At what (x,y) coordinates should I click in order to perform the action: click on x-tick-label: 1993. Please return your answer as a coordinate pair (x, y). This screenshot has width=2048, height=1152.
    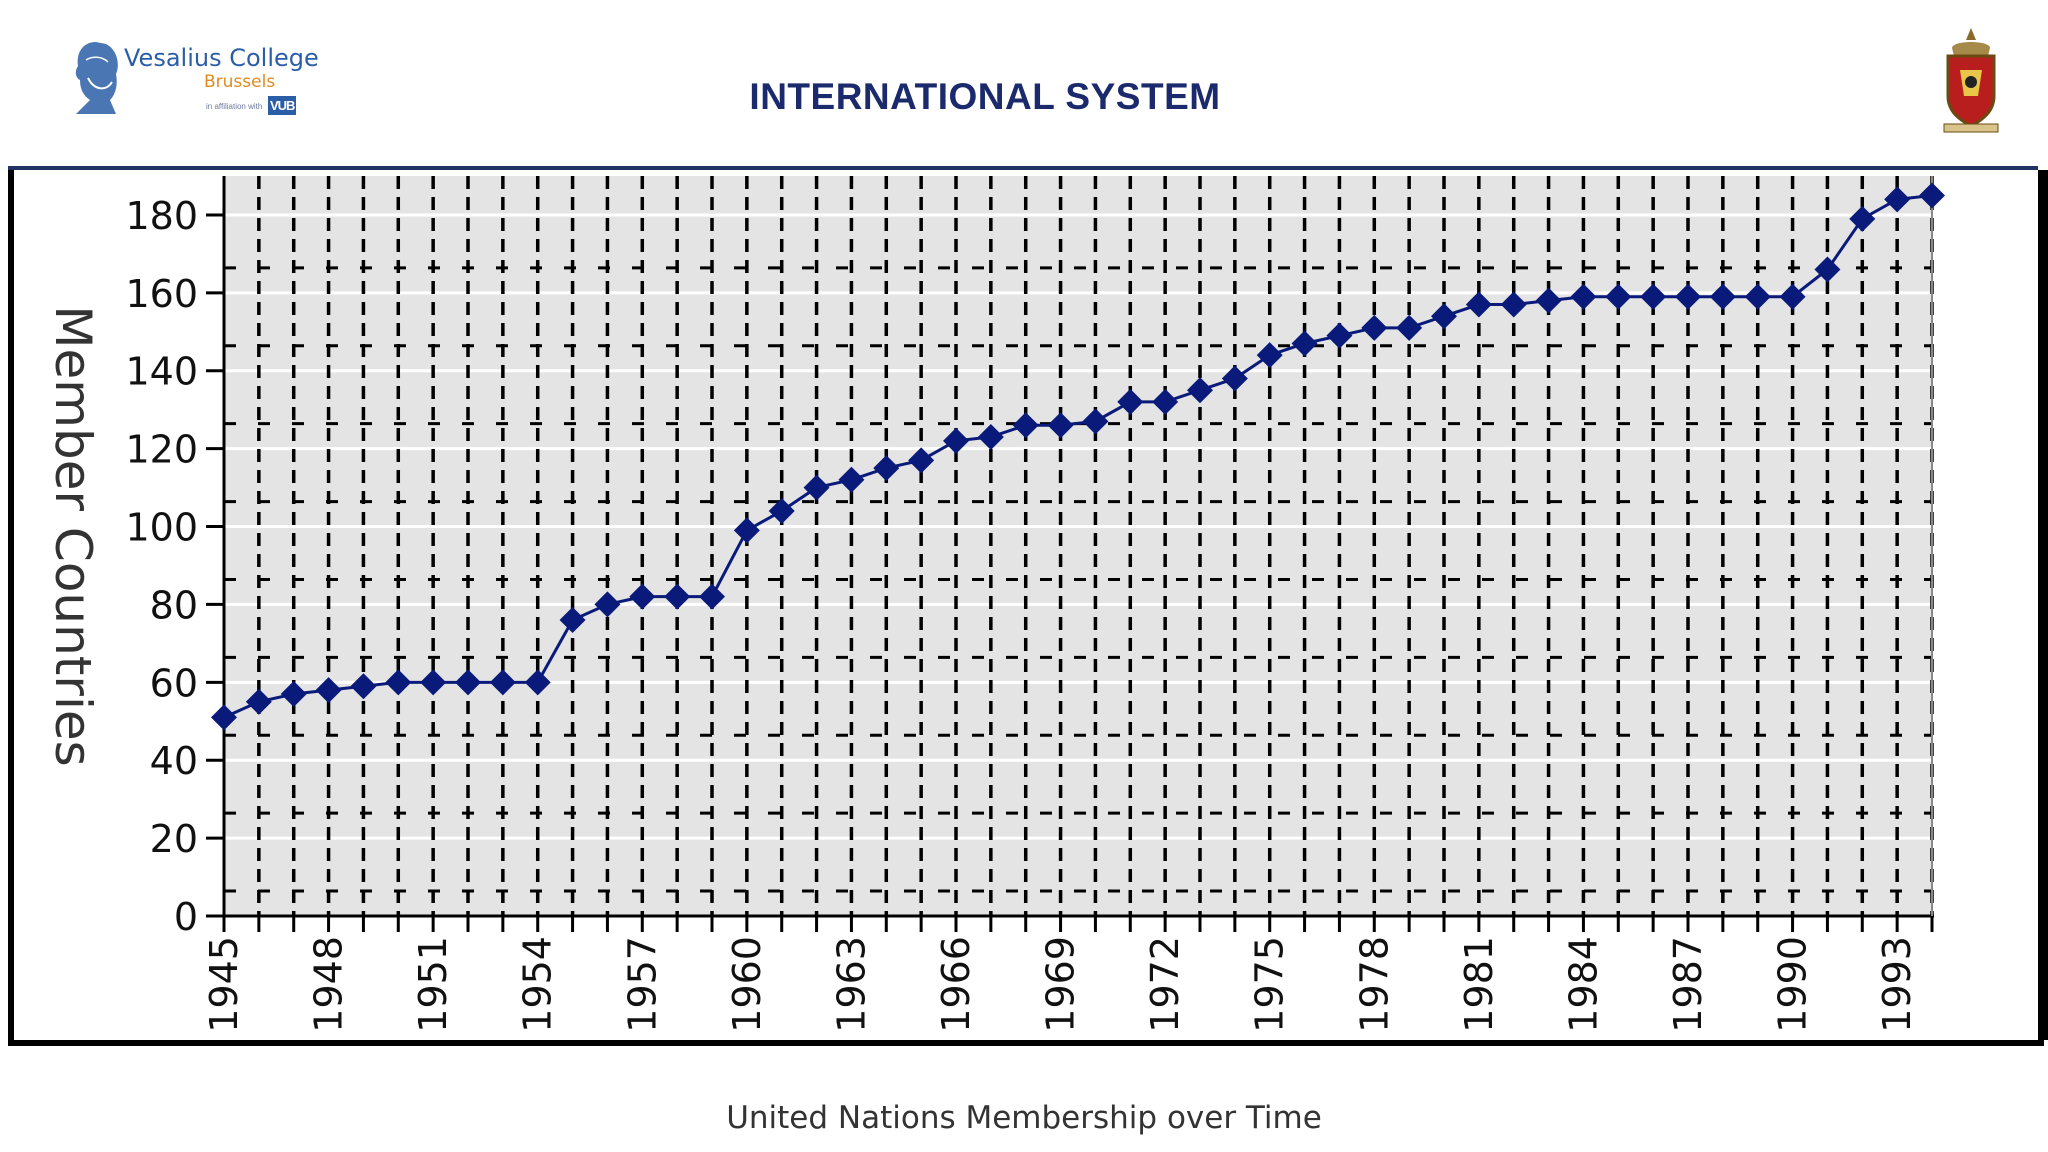
    Looking at the image, I should click on (1897, 984).